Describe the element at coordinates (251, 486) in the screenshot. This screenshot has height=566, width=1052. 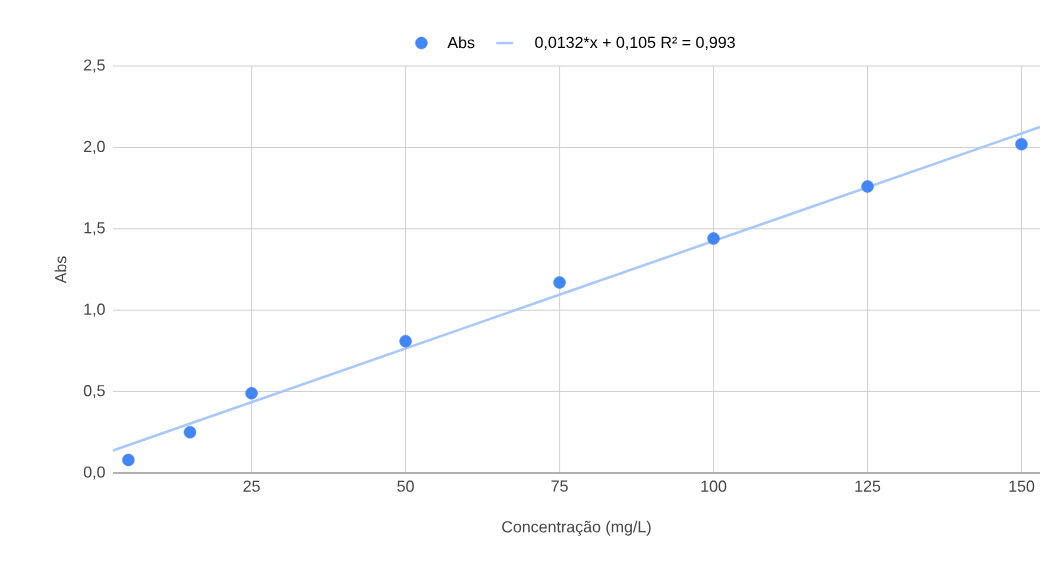
I see `x-tick-label: 25` at that location.